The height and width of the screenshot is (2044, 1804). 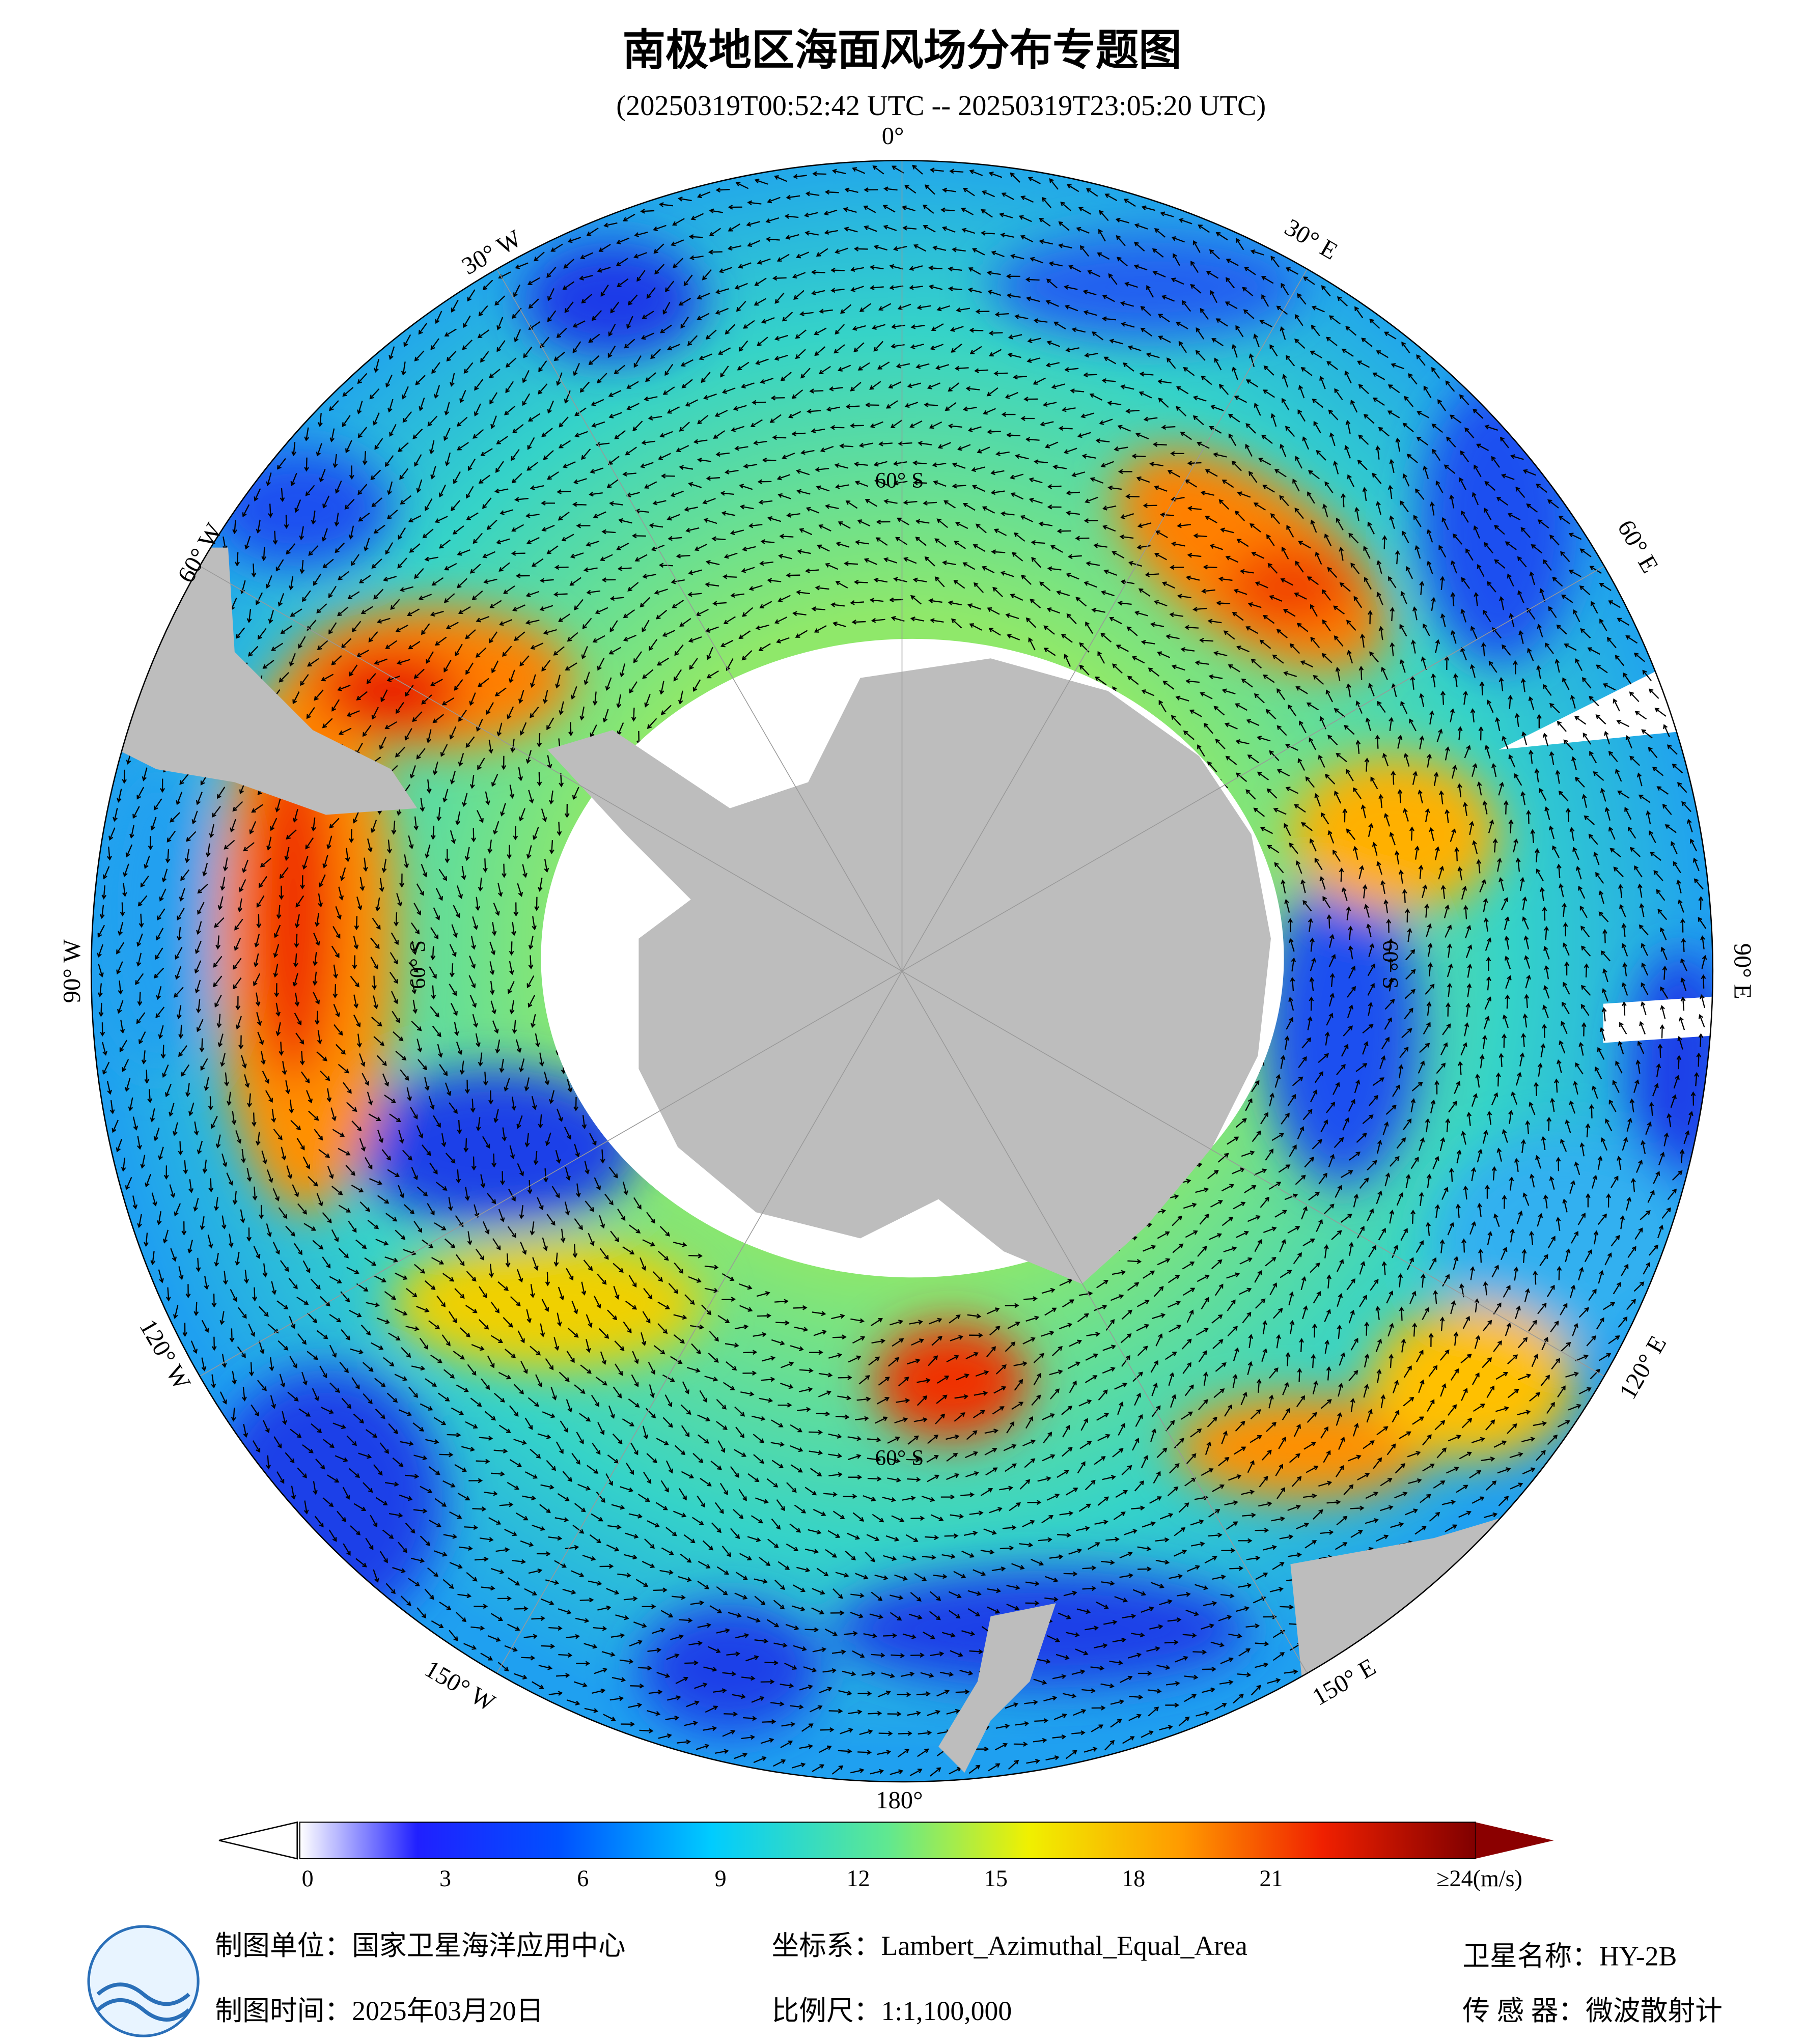 What do you see at coordinates (143, 2002) in the screenshot?
I see `logo-waves` at bounding box center [143, 2002].